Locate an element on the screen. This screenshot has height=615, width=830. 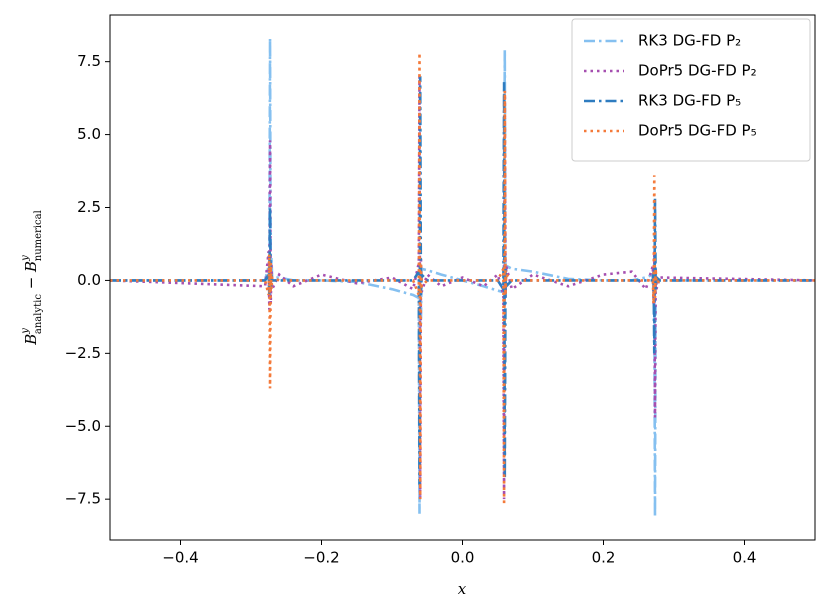
y-tick-label: −5.0 is located at coordinates (83, 426).